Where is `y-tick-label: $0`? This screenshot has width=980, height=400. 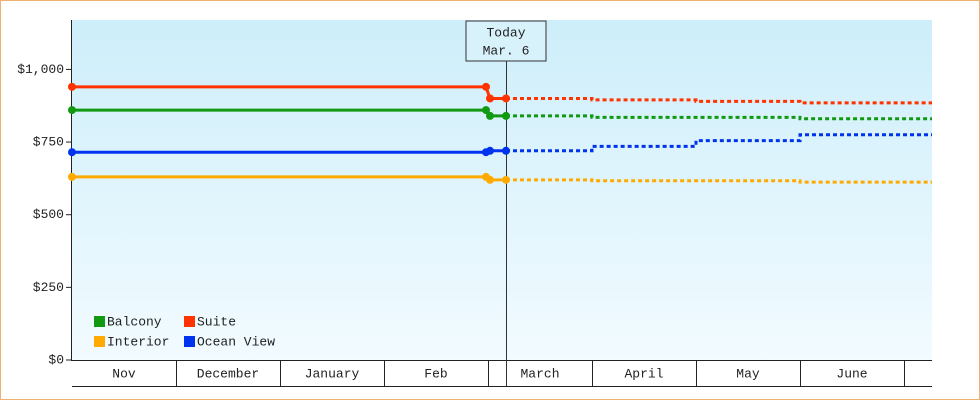 y-tick-label: $0 is located at coordinates (56, 359).